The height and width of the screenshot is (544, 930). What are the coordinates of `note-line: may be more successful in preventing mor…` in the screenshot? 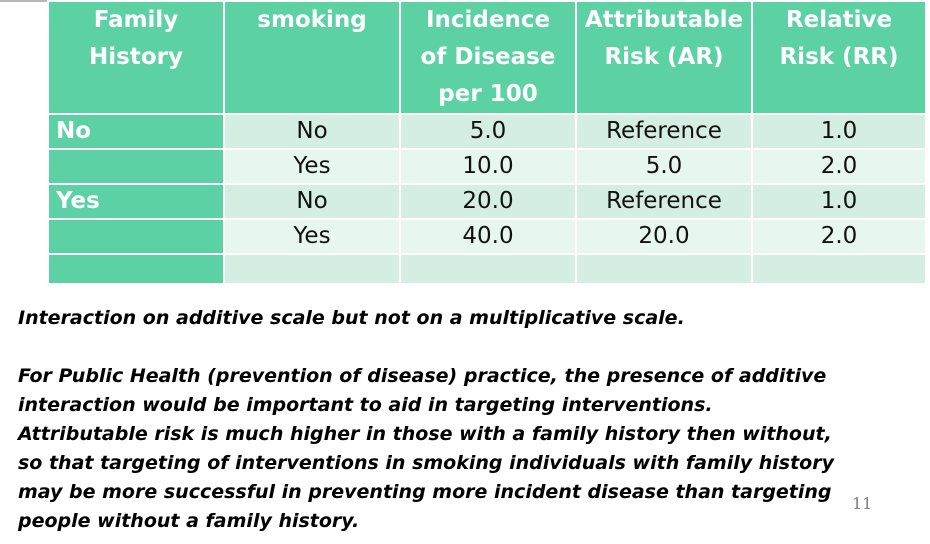 It's located at (425, 492).